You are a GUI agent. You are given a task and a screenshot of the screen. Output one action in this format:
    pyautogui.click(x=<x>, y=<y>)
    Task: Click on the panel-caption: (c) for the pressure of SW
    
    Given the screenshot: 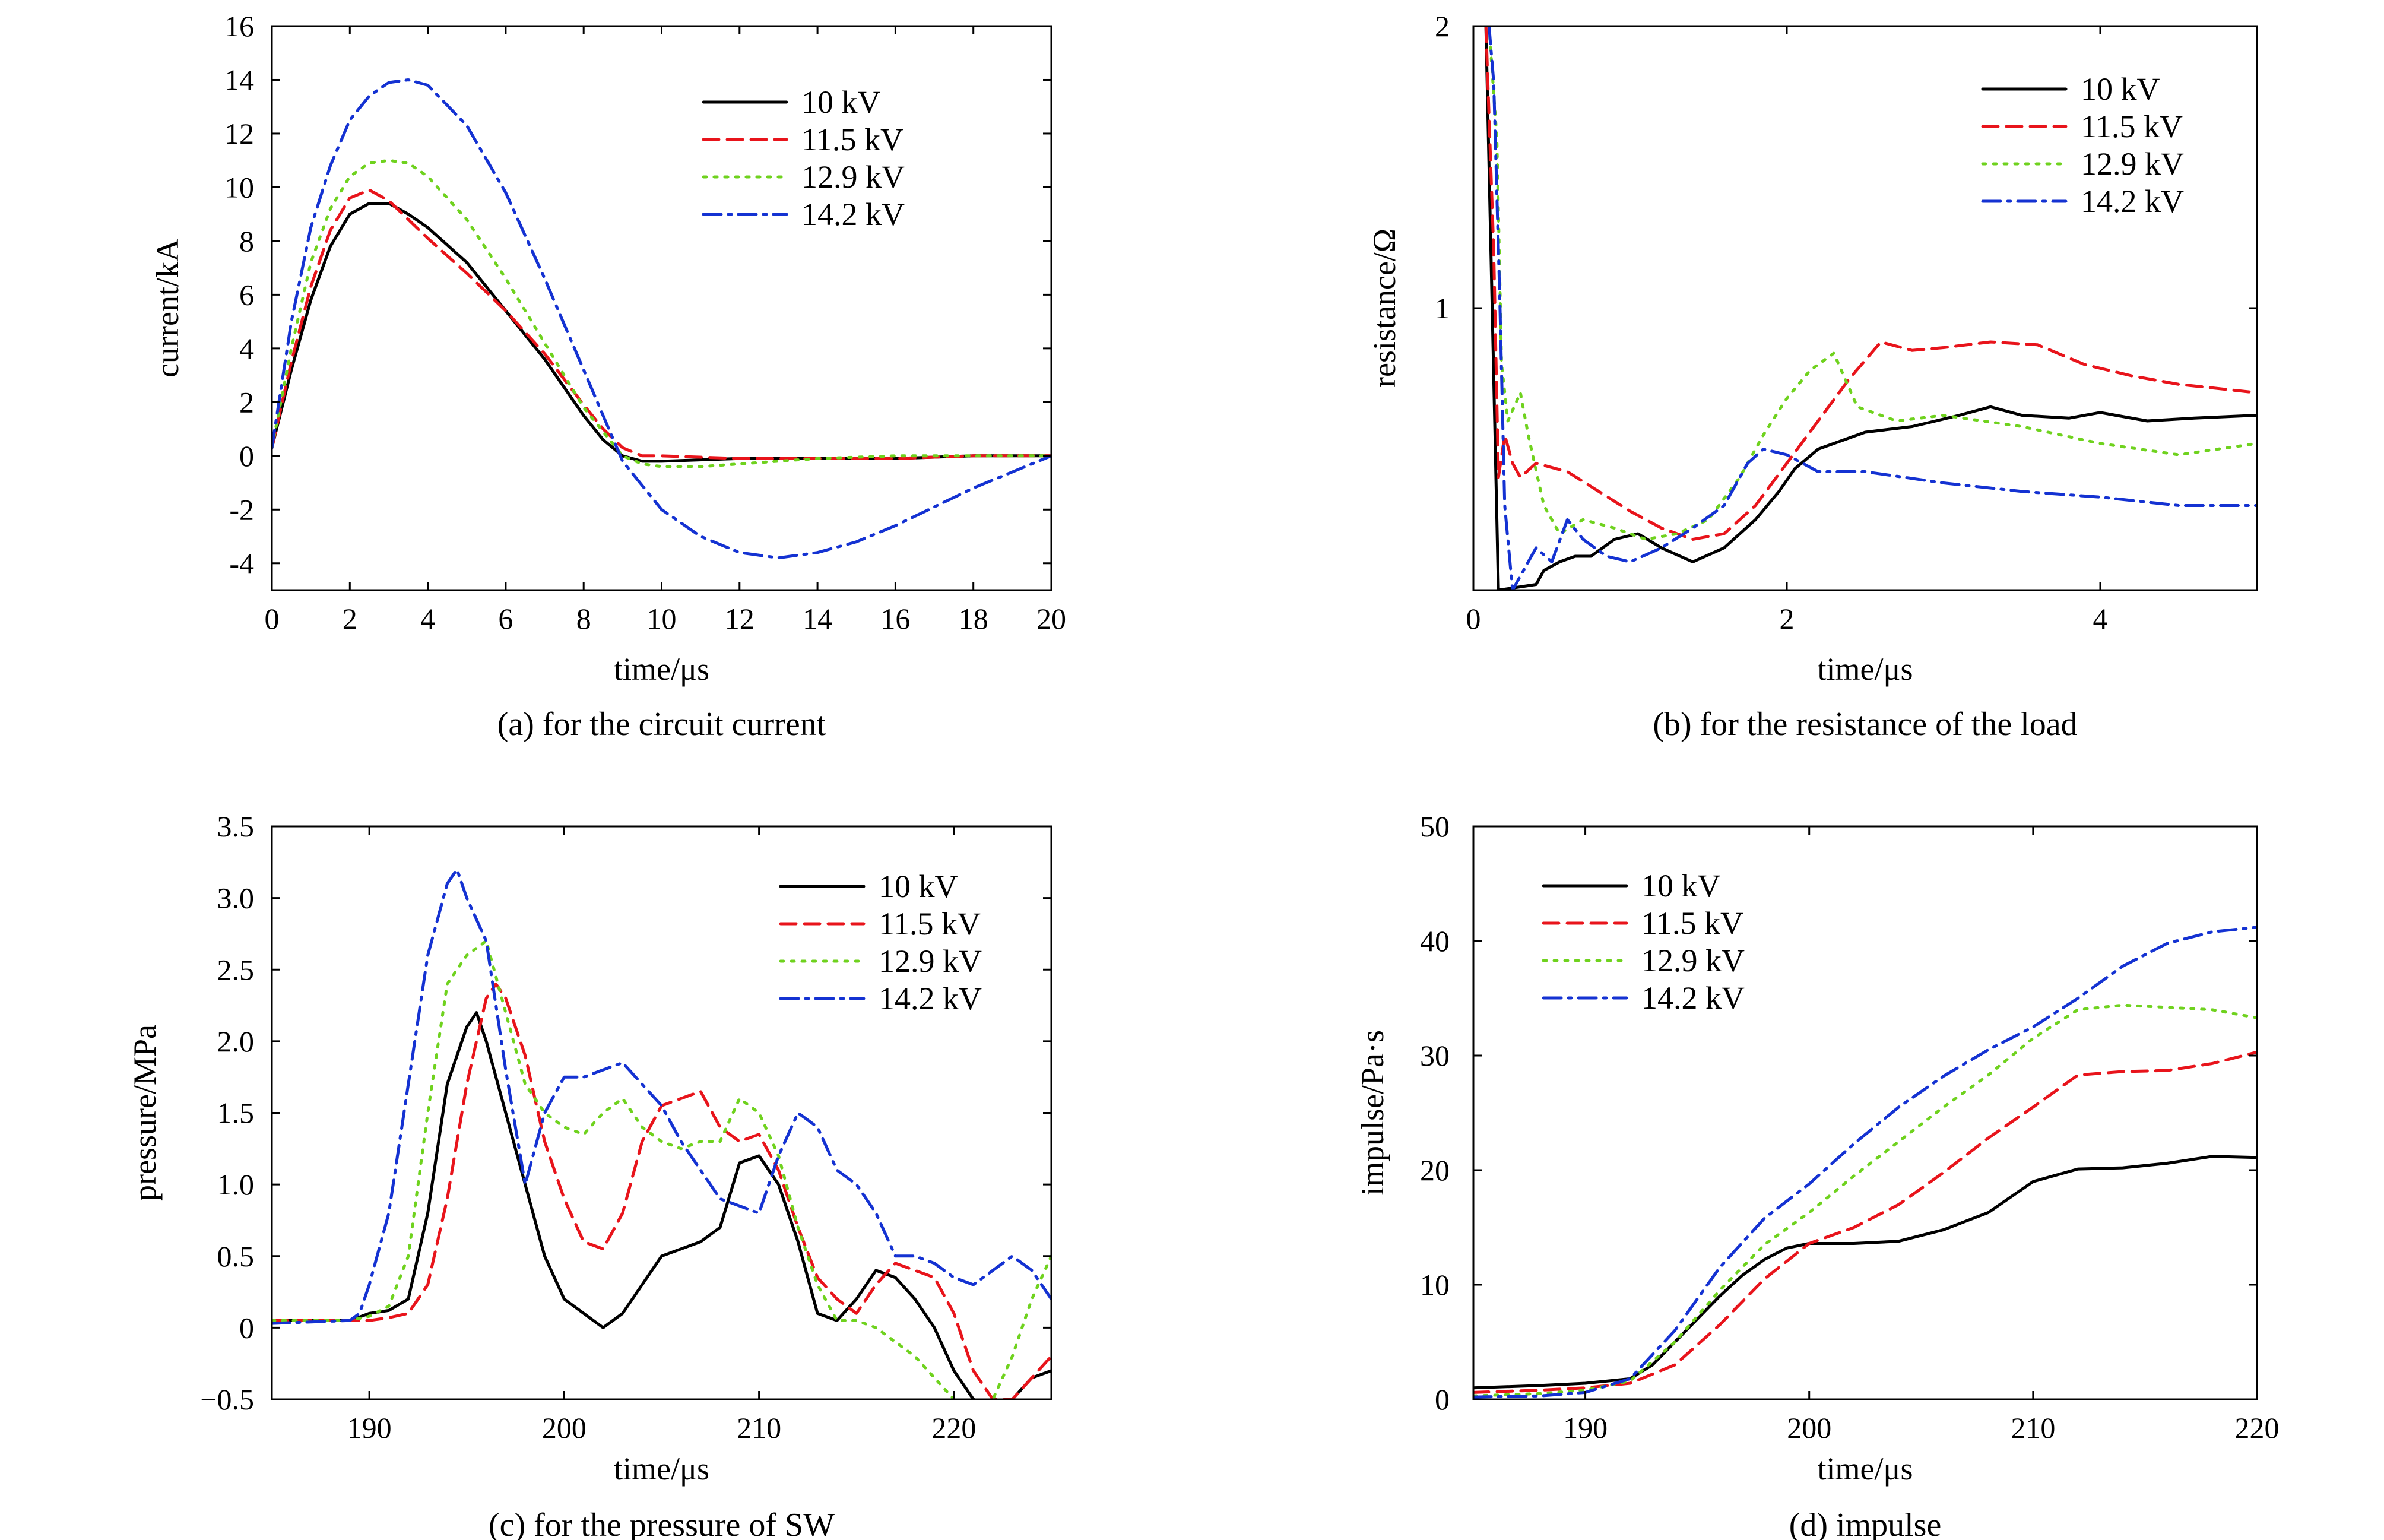 What is the action you would take?
    pyautogui.click(x=662, y=1523)
    